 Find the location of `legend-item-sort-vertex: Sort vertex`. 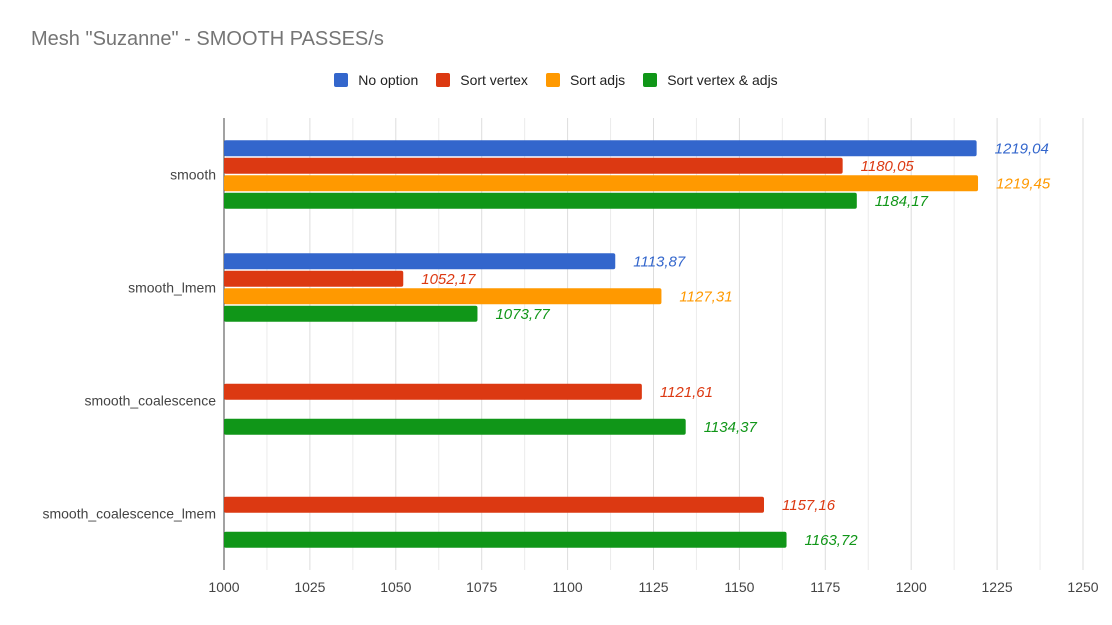

legend-item-sort-vertex: Sort vertex is located at coordinates (482, 80).